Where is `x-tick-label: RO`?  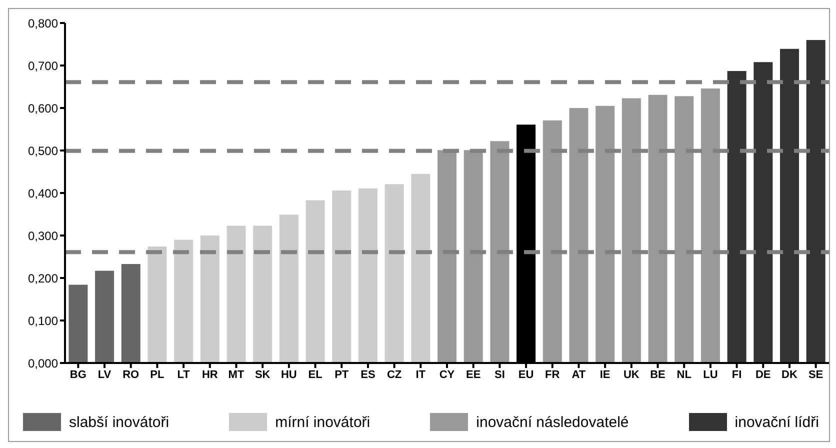 x-tick-label: RO is located at coordinates (131, 374).